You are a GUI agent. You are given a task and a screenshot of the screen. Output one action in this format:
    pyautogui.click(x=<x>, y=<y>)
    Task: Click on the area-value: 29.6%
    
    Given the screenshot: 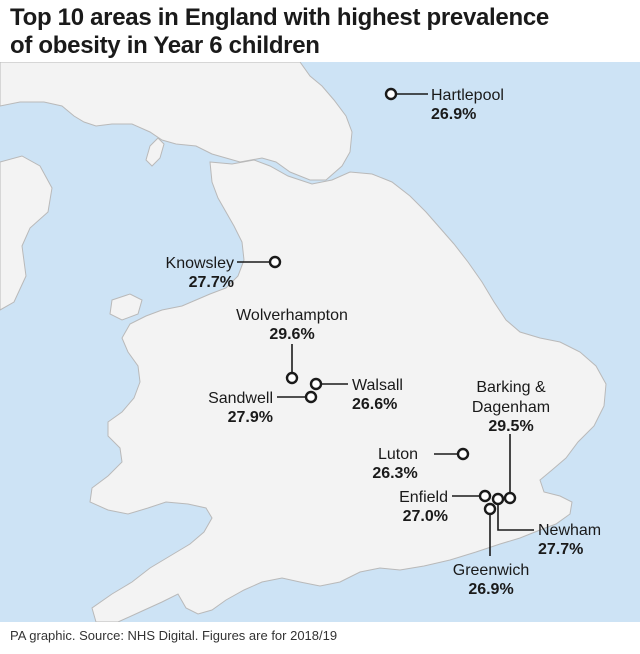 What is the action you would take?
    pyautogui.click(x=291, y=334)
    